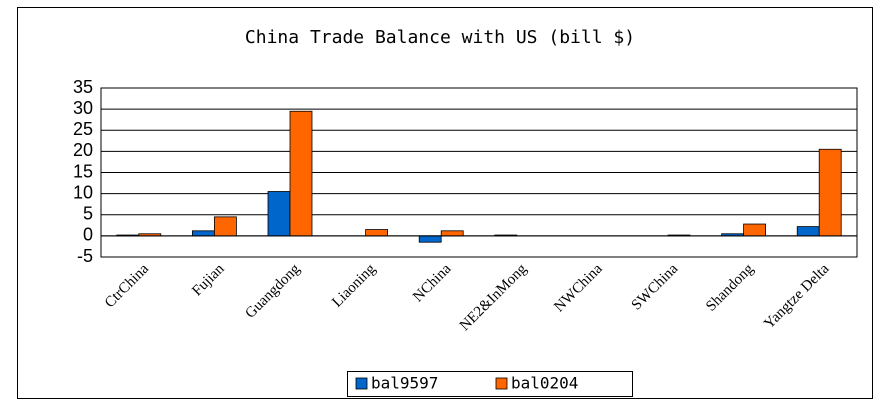 This screenshot has width=887, height=405. What do you see at coordinates (83, 129) in the screenshot?
I see `y-tick-label: 25` at bounding box center [83, 129].